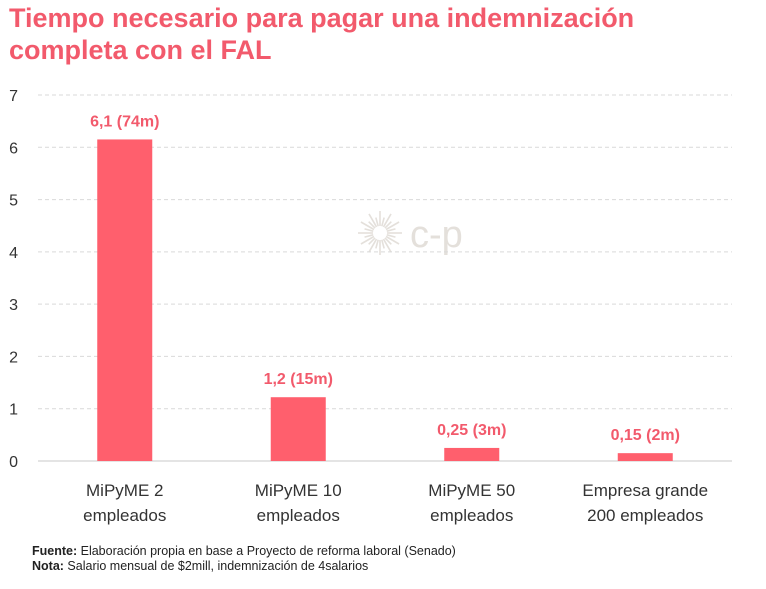 The width and height of the screenshot is (766, 589). Describe the element at coordinates (436, 235) in the screenshot. I see `logo-text: c-p` at that location.